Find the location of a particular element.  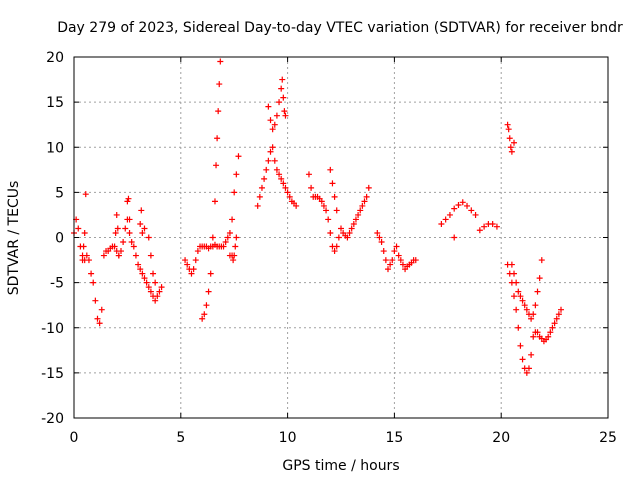

y-tick-label: -20 is located at coordinates (52, 419).